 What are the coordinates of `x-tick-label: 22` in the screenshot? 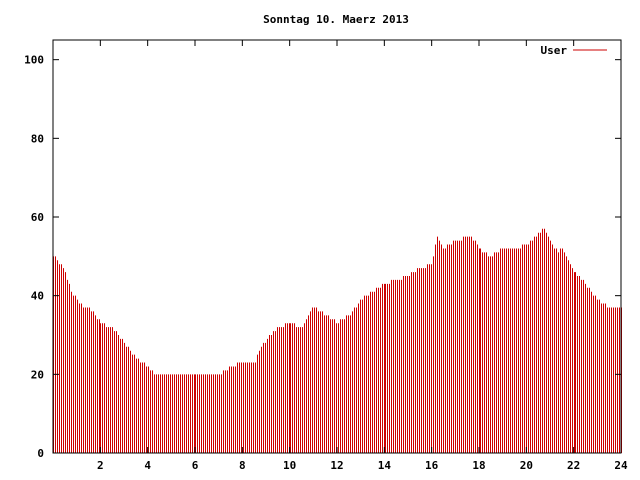 It's located at (573, 465).